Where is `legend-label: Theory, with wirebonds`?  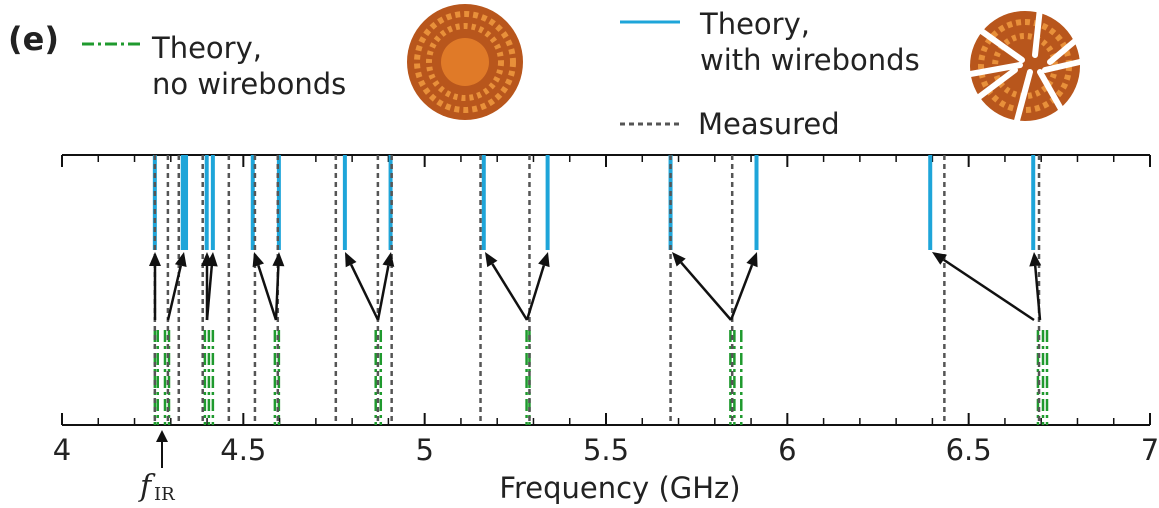
legend-label: Theory, with wirebonds is located at coordinates (810, 42).